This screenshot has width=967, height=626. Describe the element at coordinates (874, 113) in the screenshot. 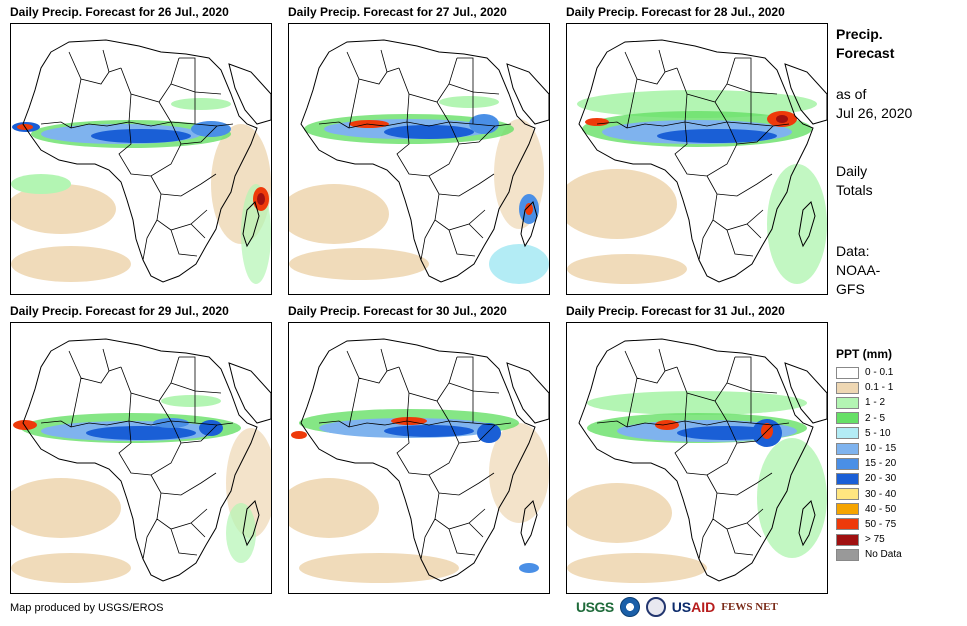

I see `asof-line: Jul 26, 2020` at that location.